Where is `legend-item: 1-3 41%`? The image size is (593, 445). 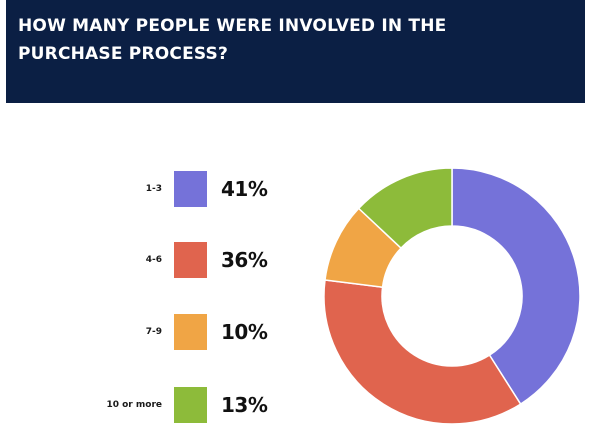 legend-item: 1-3 41% is located at coordinates (150, 189).